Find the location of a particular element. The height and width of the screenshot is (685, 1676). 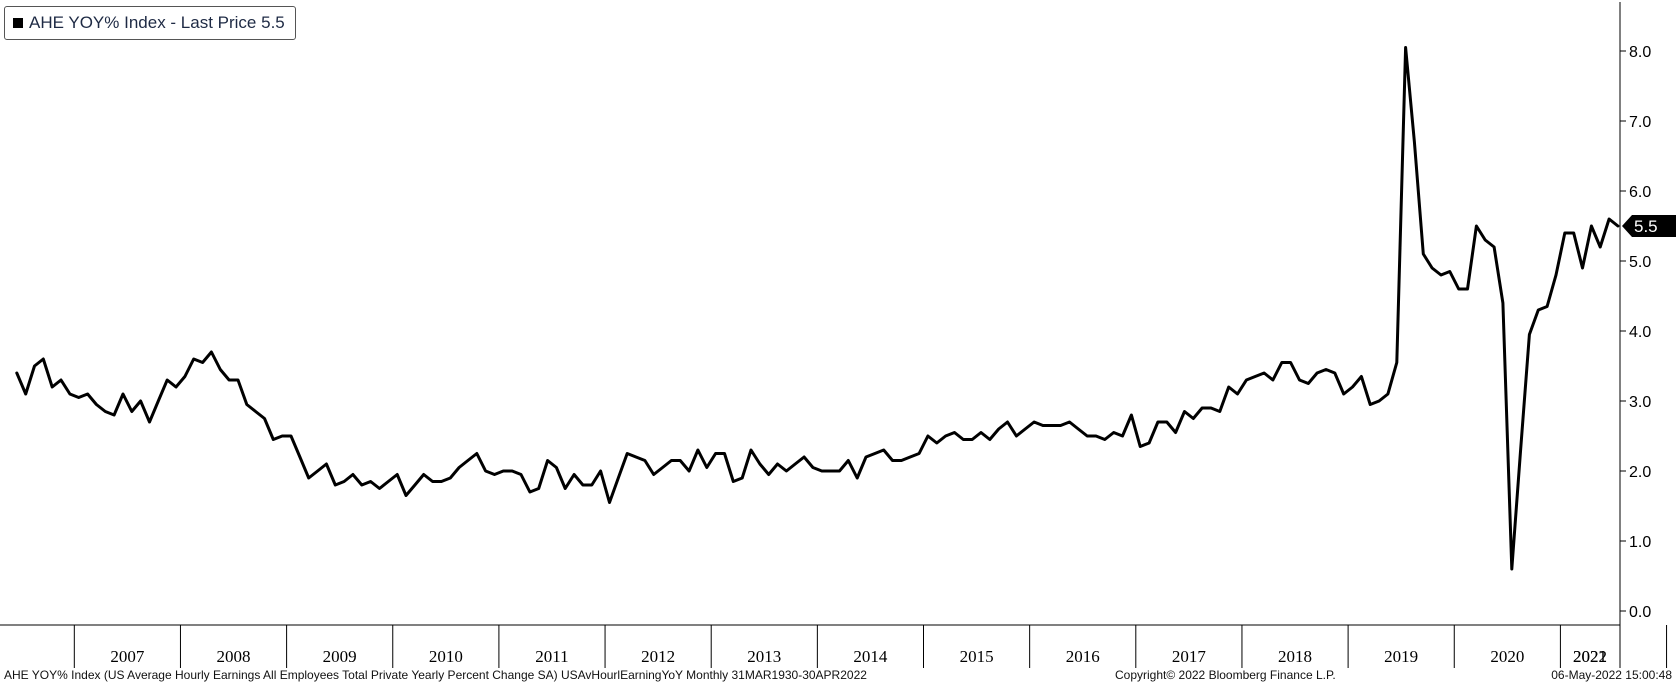

legend-swatch is located at coordinates (18, 23).